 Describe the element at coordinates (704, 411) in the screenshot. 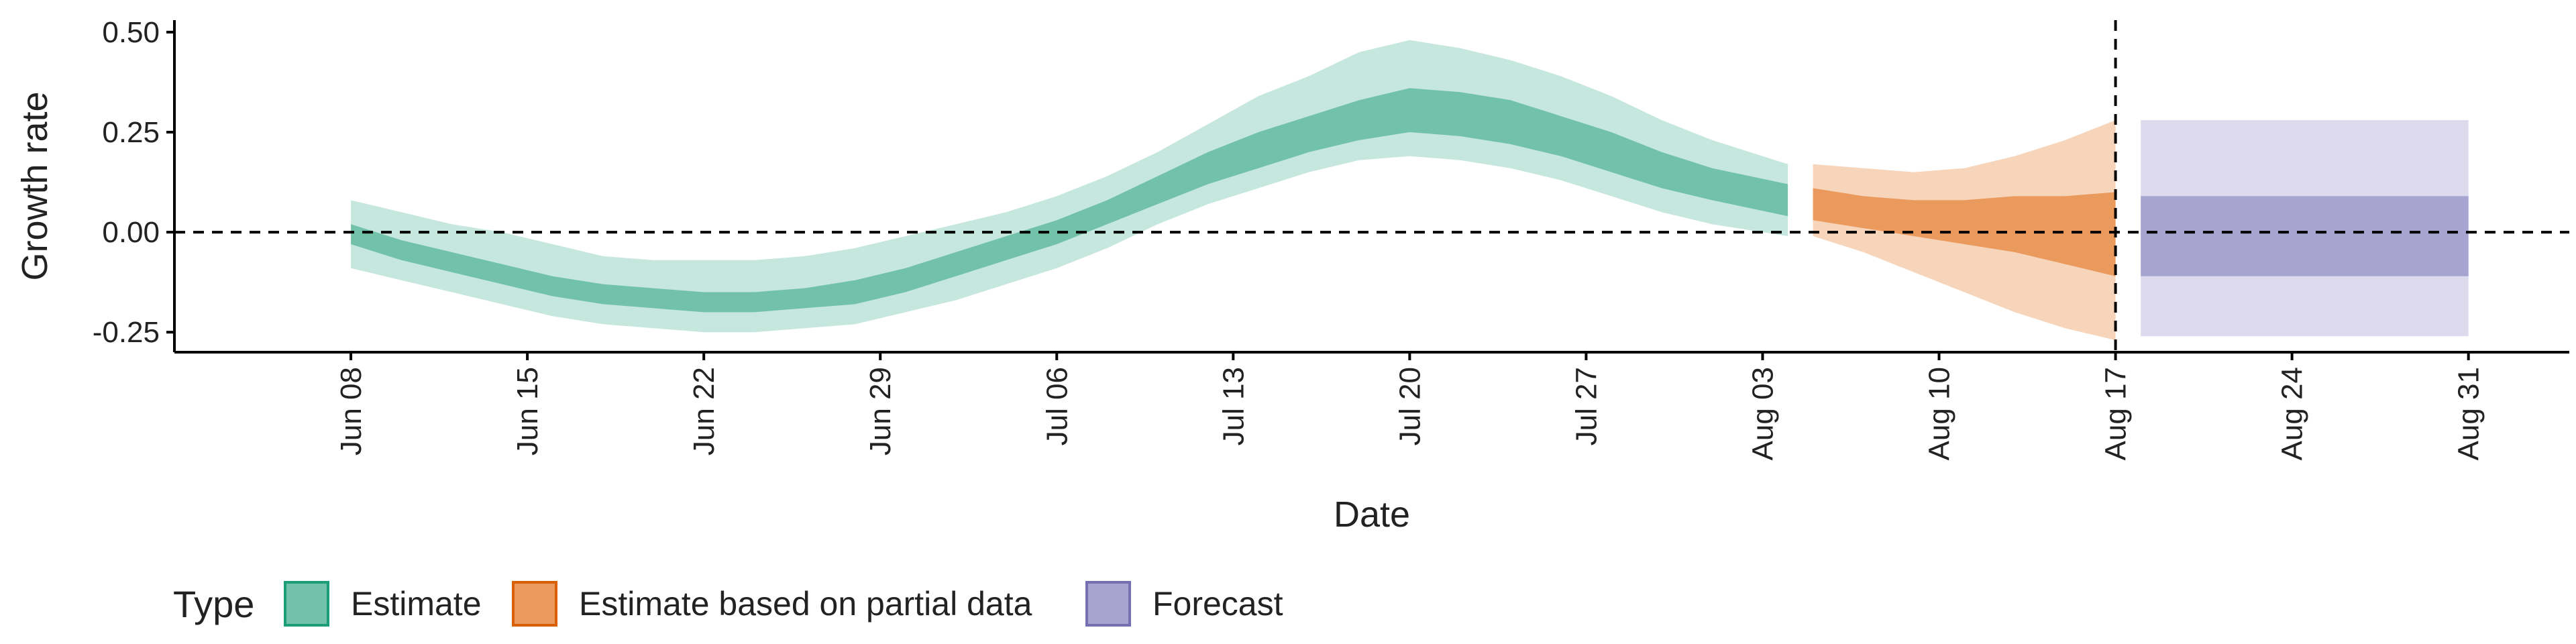

I see `x-tick-label: Jun 22` at that location.